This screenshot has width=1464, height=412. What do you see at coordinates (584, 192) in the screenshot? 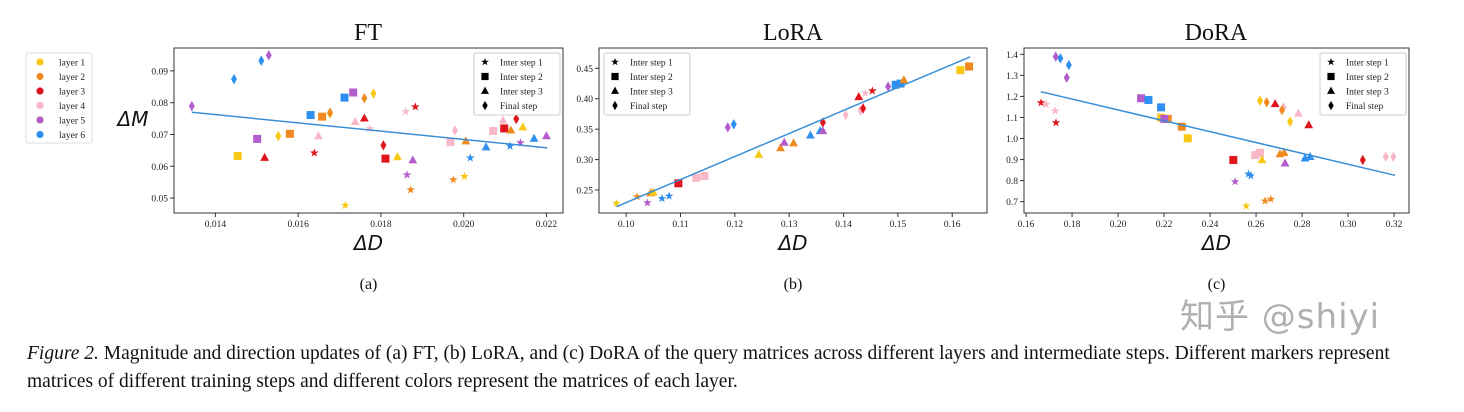
I see `y-tick-label: 0.25` at bounding box center [584, 192].